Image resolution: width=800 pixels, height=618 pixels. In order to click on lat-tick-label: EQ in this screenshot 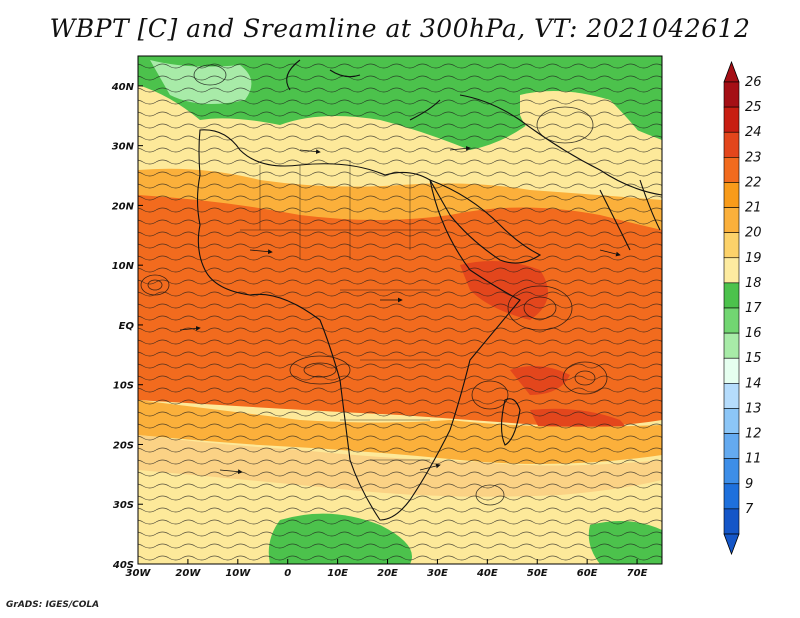, I will do `click(127, 326)`.